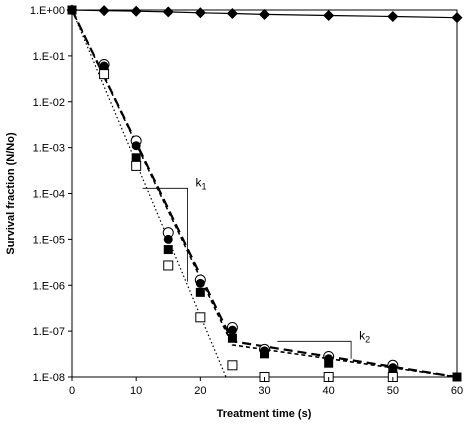 Image resolution: width=470 pixels, height=427 pixels. Describe the element at coordinates (11, 193) in the screenshot. I see `y-axis-title: Survival fraction (N/No)` at that location.